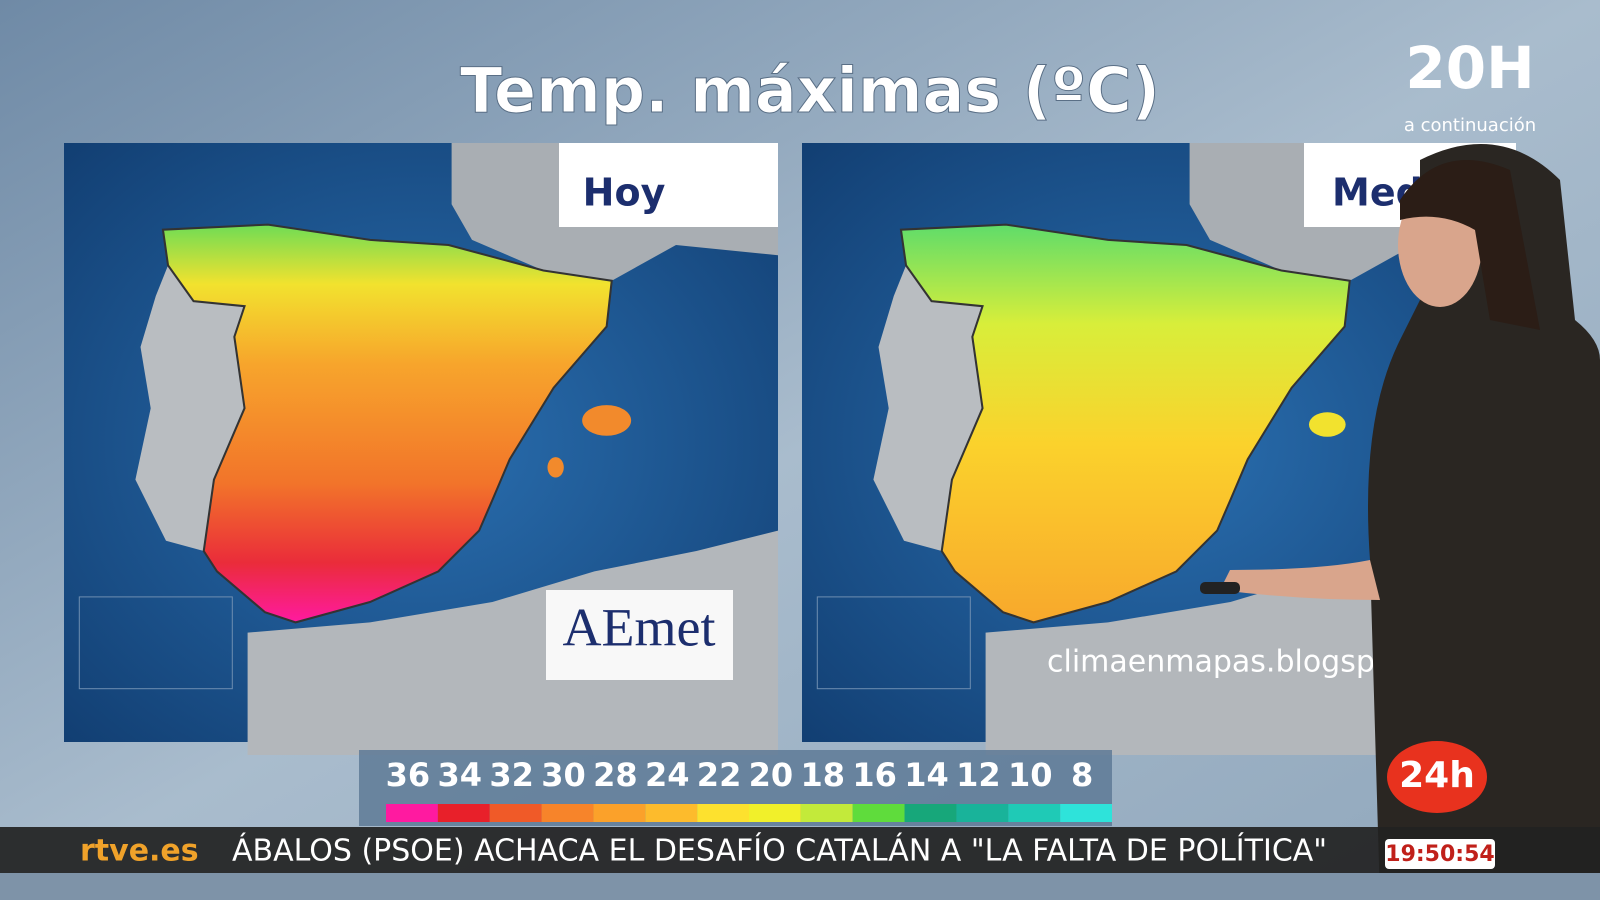  What do you see at coordinates (1469, 68) in the screenshot?
I see `program-name: 20H` at bounding box center [1469, 68].